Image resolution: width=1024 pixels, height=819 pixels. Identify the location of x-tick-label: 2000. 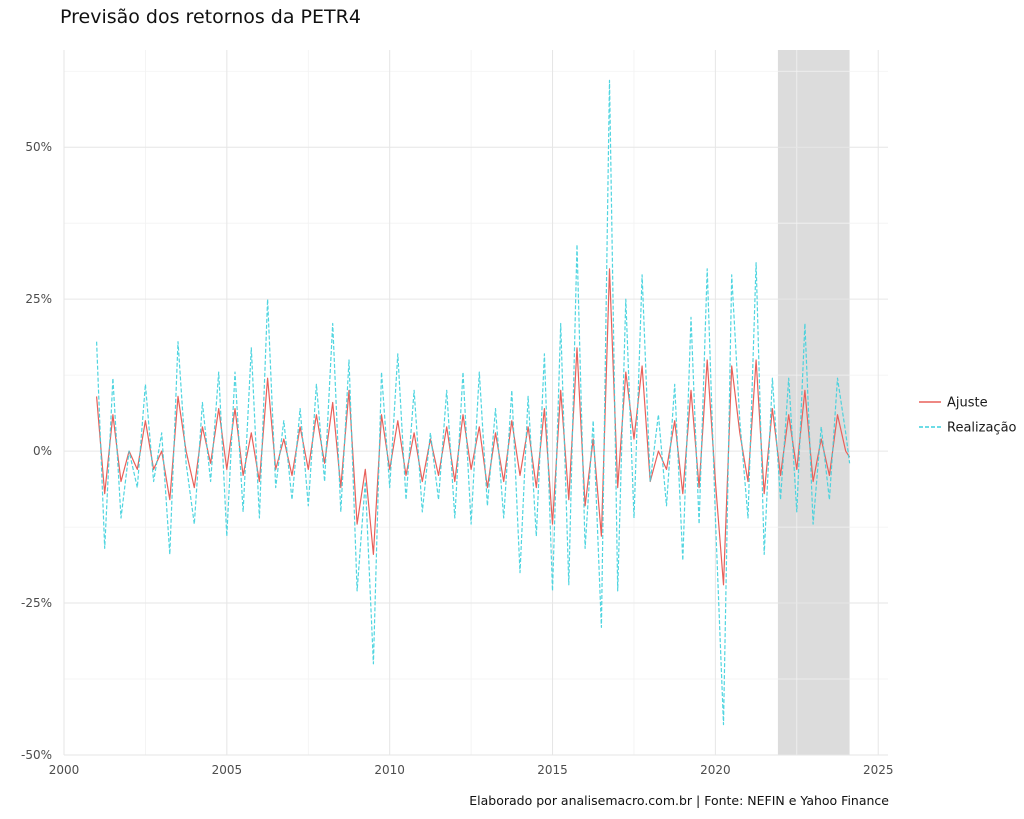
(64, 770).